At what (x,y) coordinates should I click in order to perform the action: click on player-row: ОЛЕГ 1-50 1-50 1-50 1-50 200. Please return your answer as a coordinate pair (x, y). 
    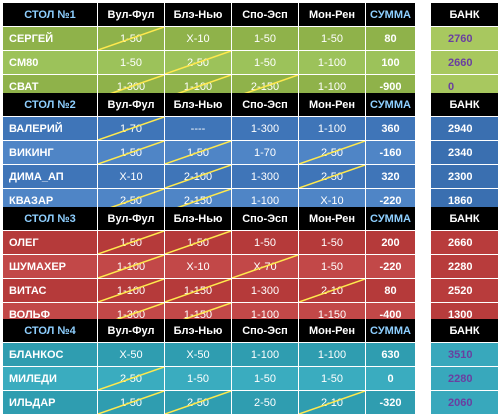
    Looking at the image, I should click on (209, 242).